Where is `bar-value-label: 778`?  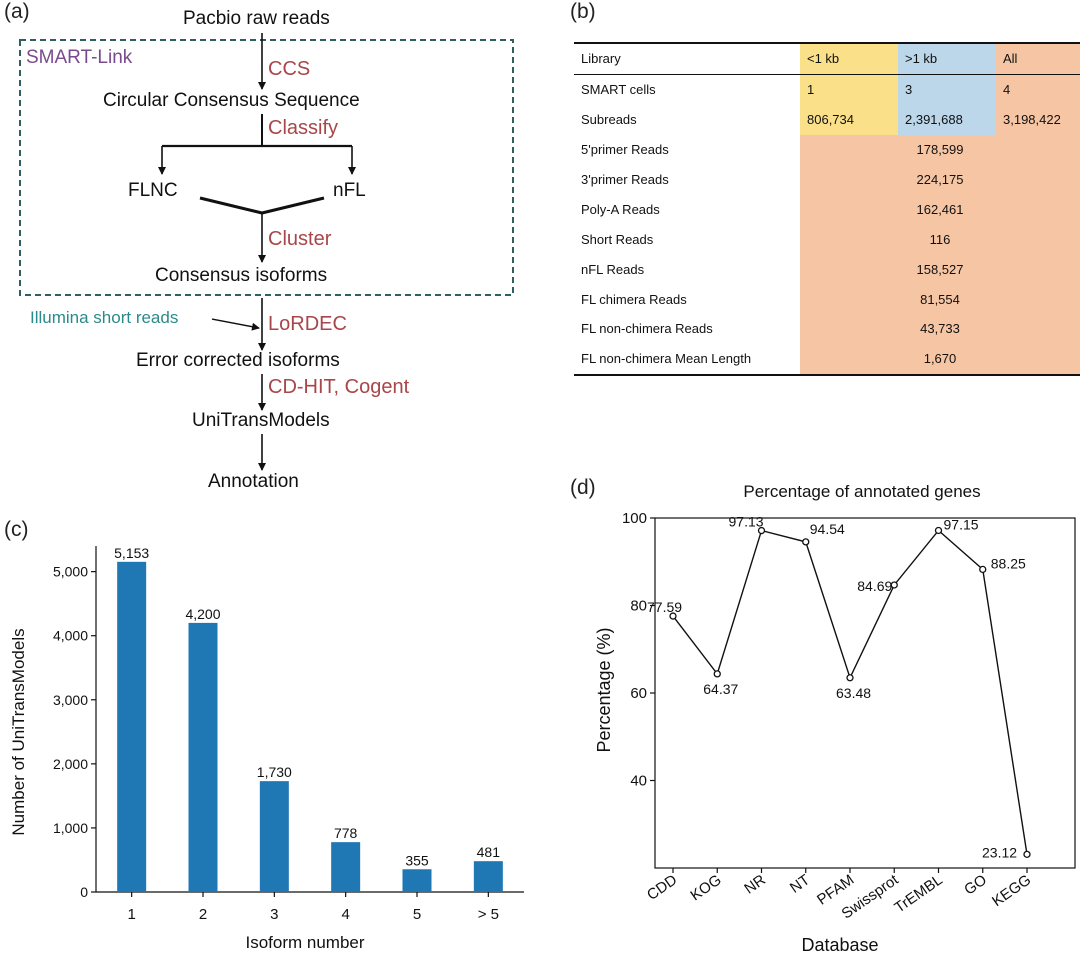
bar-value-label: 778 is located at coordinates (346, 833).